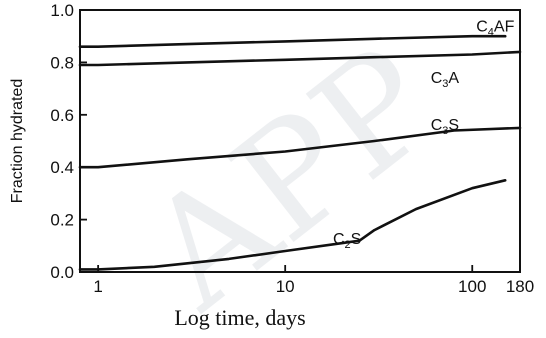  Describe the element at coordinates (504, 27) in the screenshot. I see `series-label-part: AF` at that location.